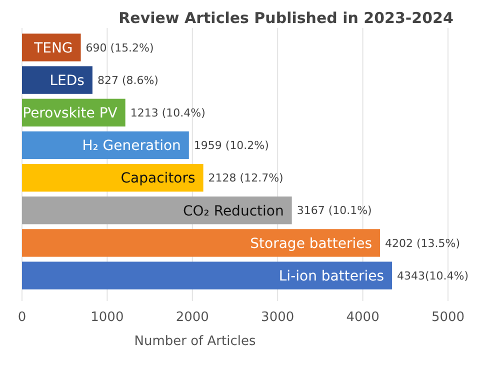  Describe the element at coordinates (107, 317) in the screenshot. I see `x-tick-label: 1000` at that location.